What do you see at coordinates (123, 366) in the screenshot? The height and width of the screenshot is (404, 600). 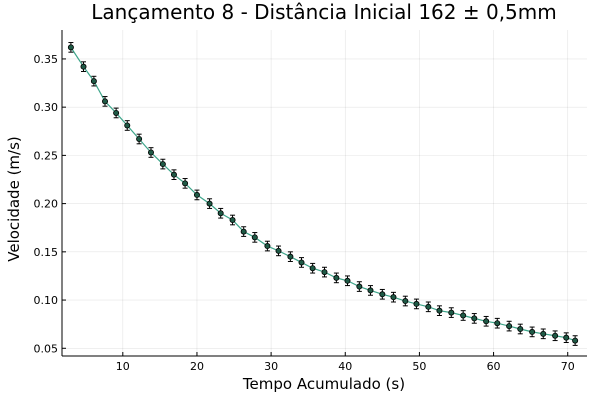 I see `x-tick-label: 10` at bounding box center [123, 366].